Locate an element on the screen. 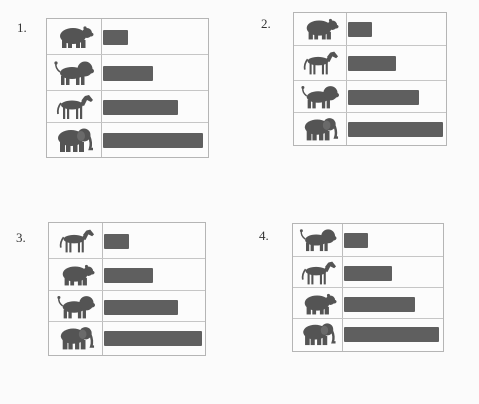 The image size is (479, 404). panel-number: 1. is located at coordinates (22, 28).